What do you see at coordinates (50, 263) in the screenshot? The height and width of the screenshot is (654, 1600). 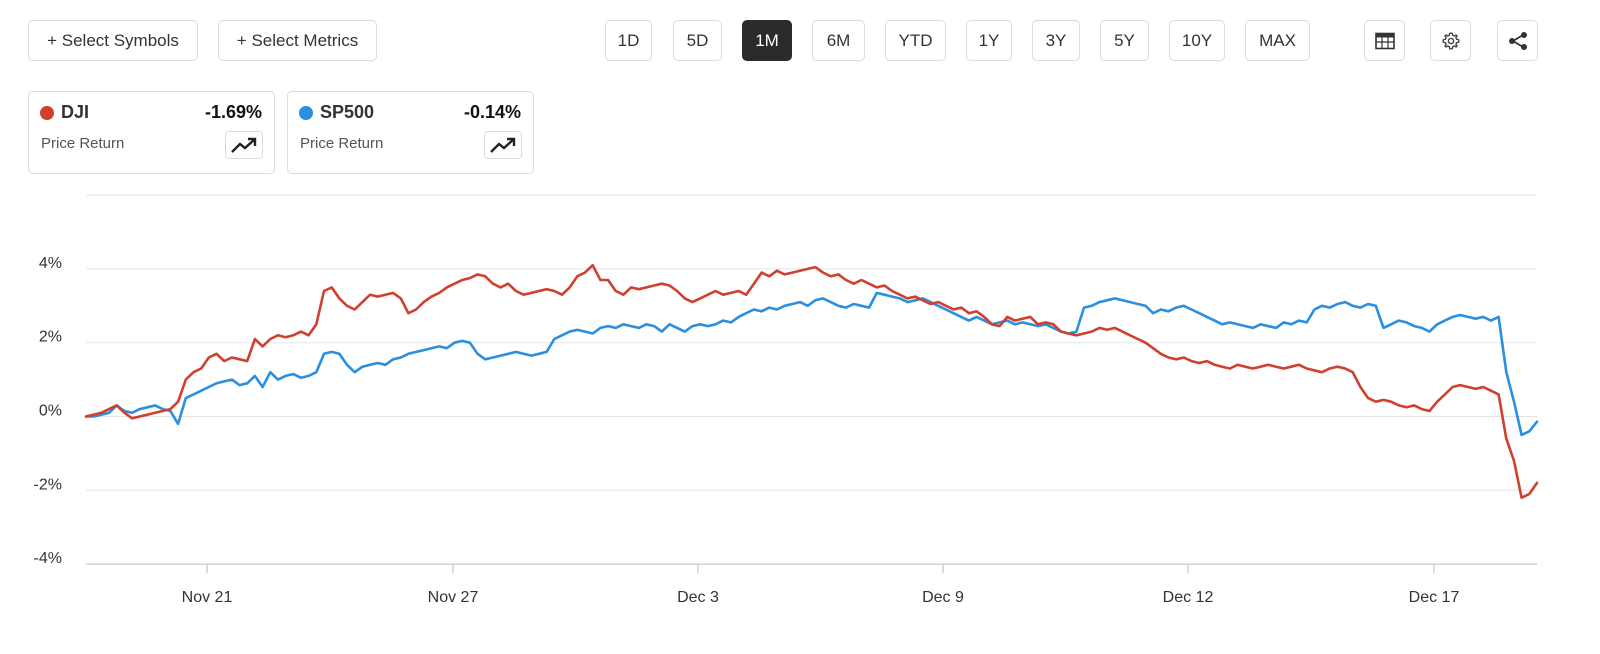 I see `y-tick-label: 4%` at bounding box center [50, 263].